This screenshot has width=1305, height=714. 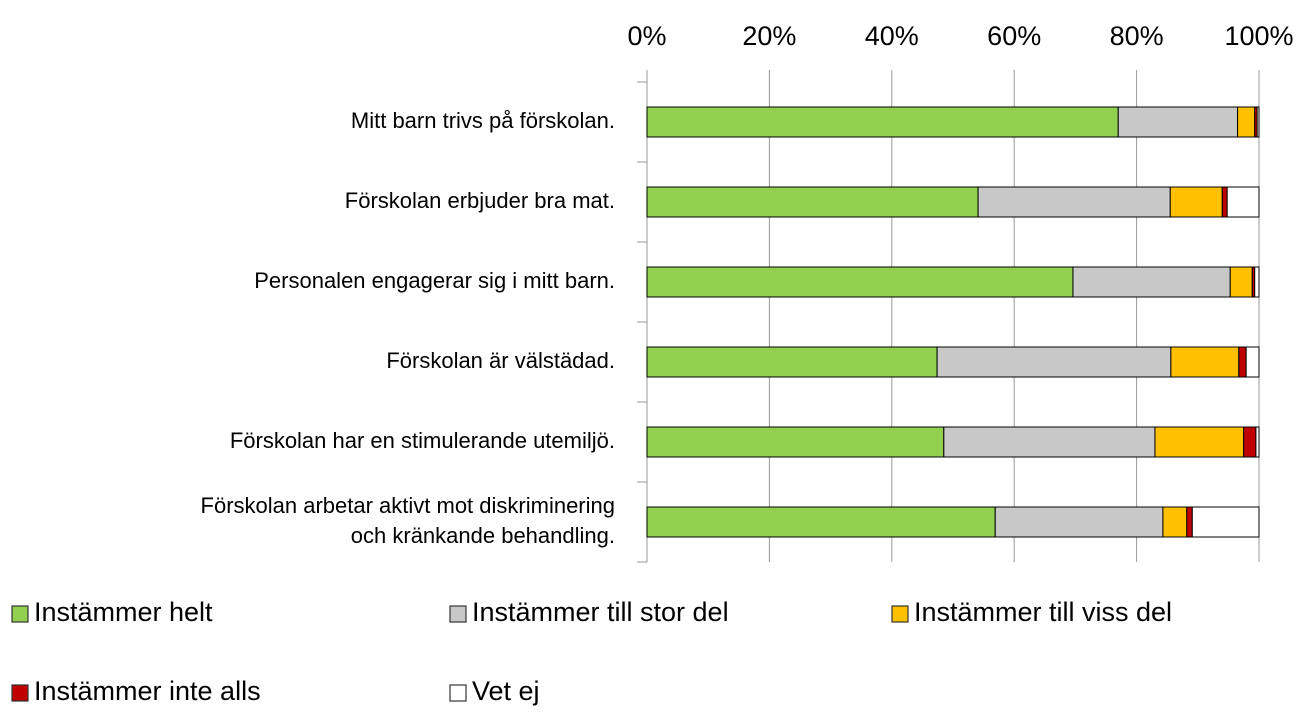 I want to click on legend-label: Instämmer till viss del, so click(x=1043, y=612).